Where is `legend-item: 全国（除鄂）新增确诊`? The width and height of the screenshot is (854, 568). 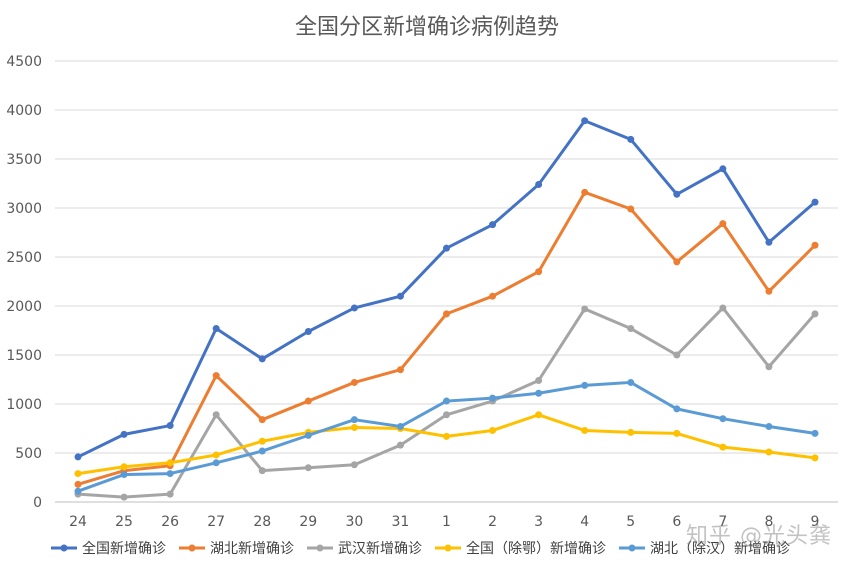 legend-item: 全国（除鄂）新增确诊 is located at coordinates (520, 548).